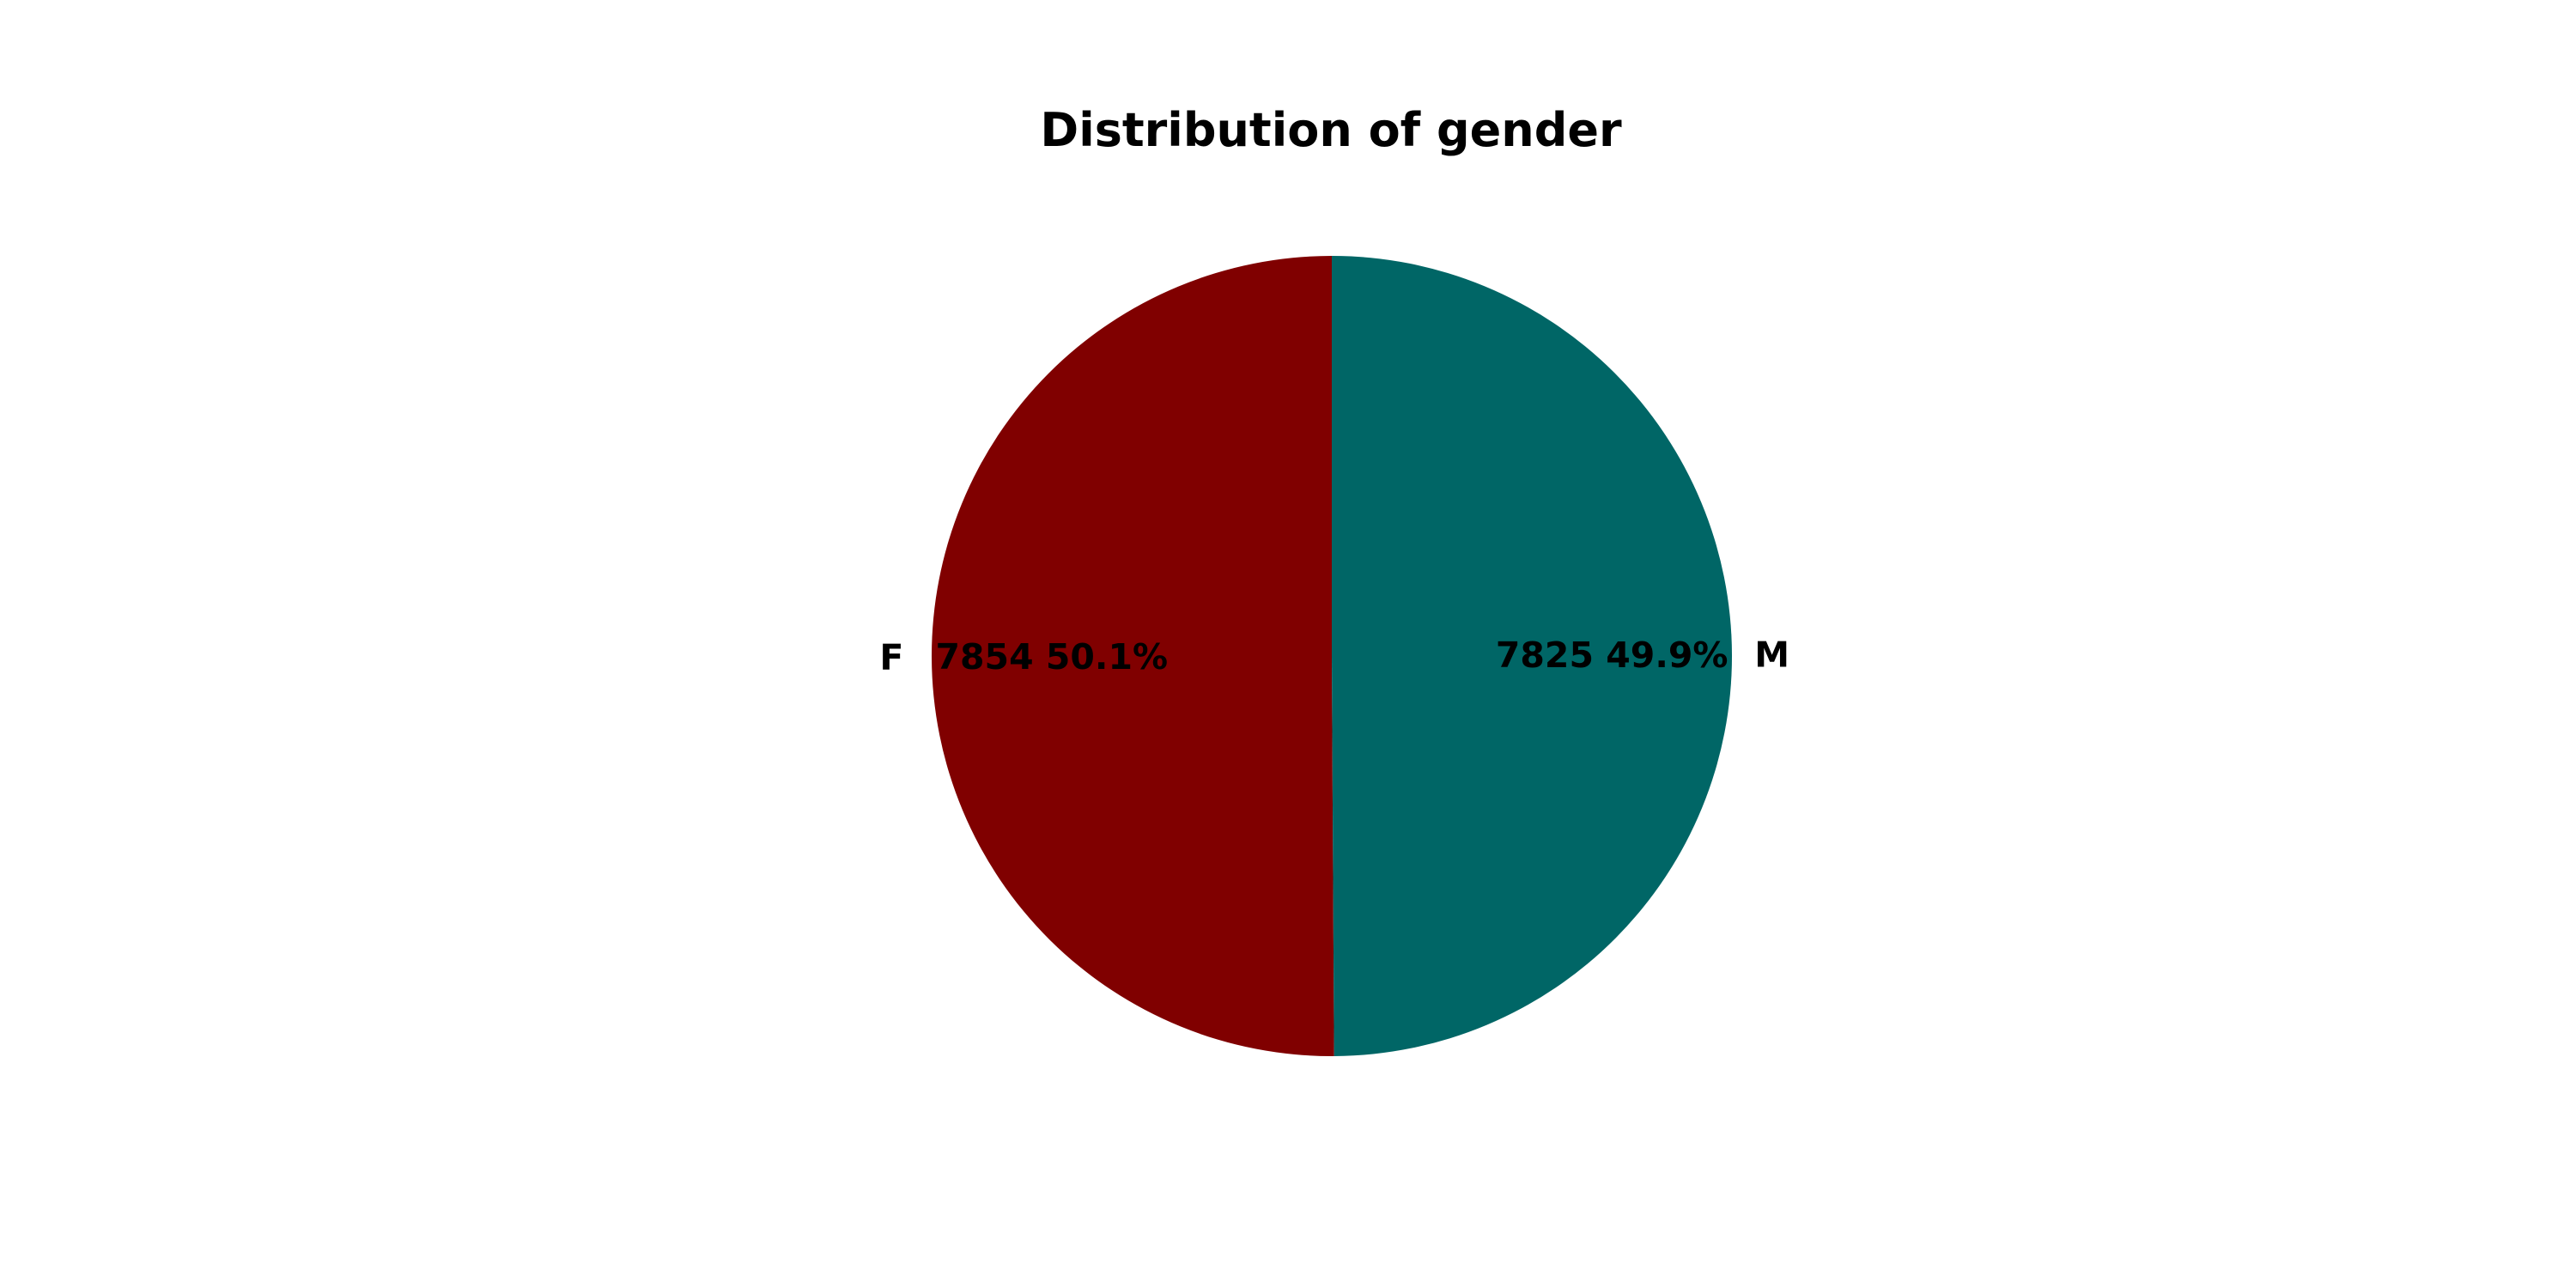  I want to click on chart-title: Distribution of gender, so click(1331, 130).